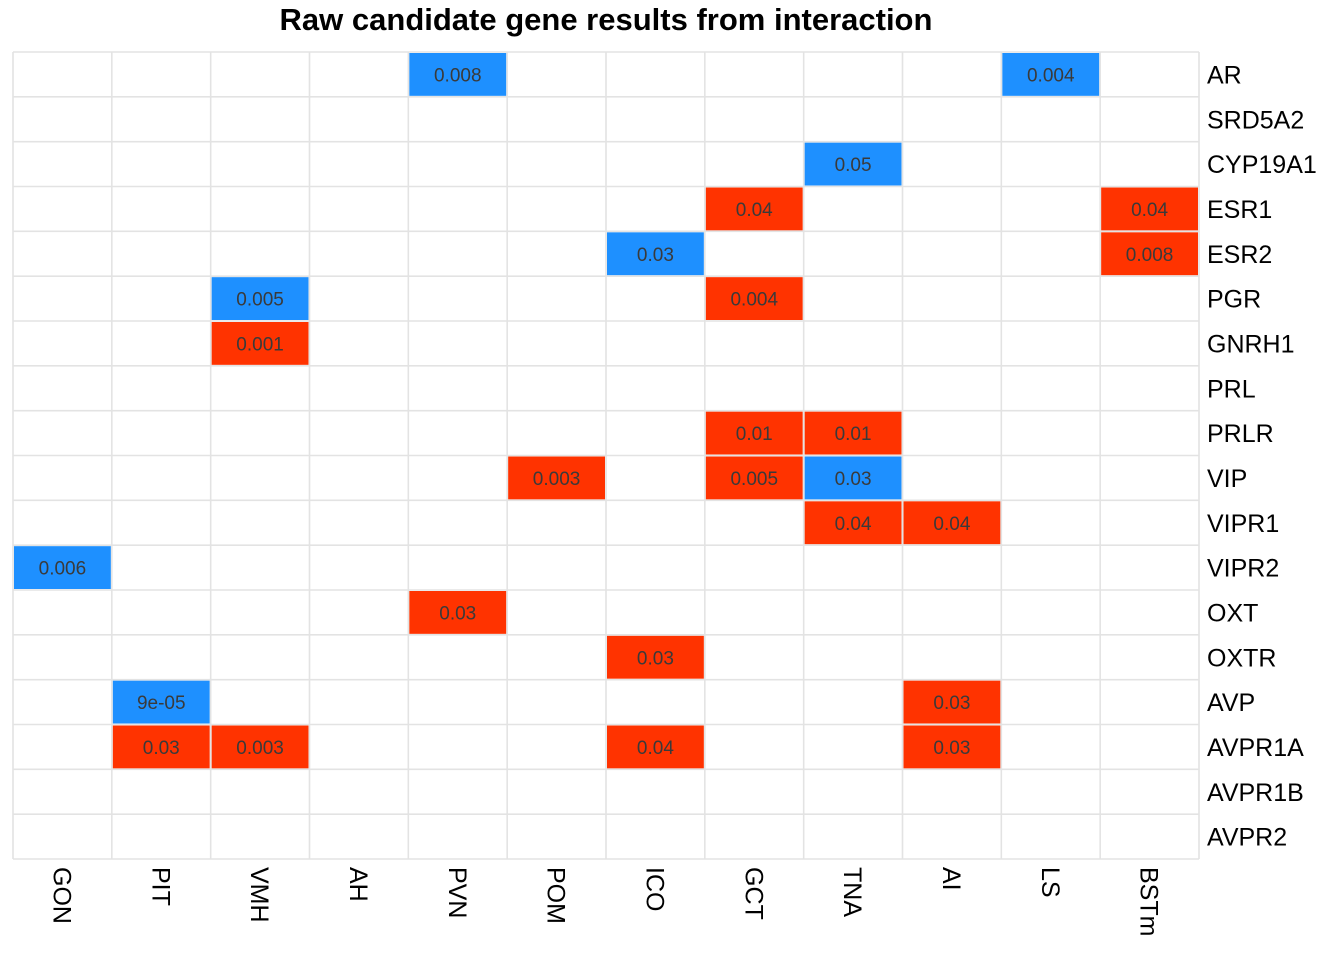 Image resolution: width=1344 pixels, height=960 pixels. What do you see at coordinates (951, 879) in the screenshot?
I see `column-tick-label: AI` at bounding box center [951, 879].